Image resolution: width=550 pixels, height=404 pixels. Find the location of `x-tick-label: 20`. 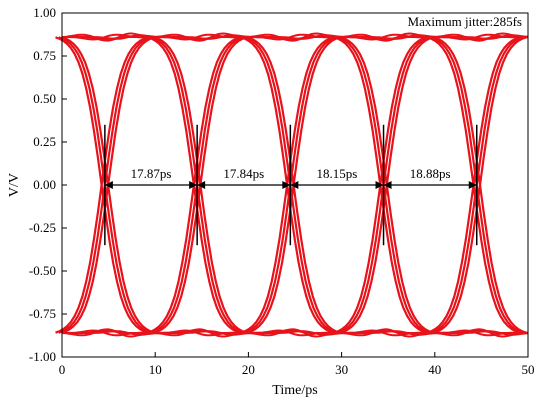

x-tick-label: 20 is located at coordinates (248, 369).